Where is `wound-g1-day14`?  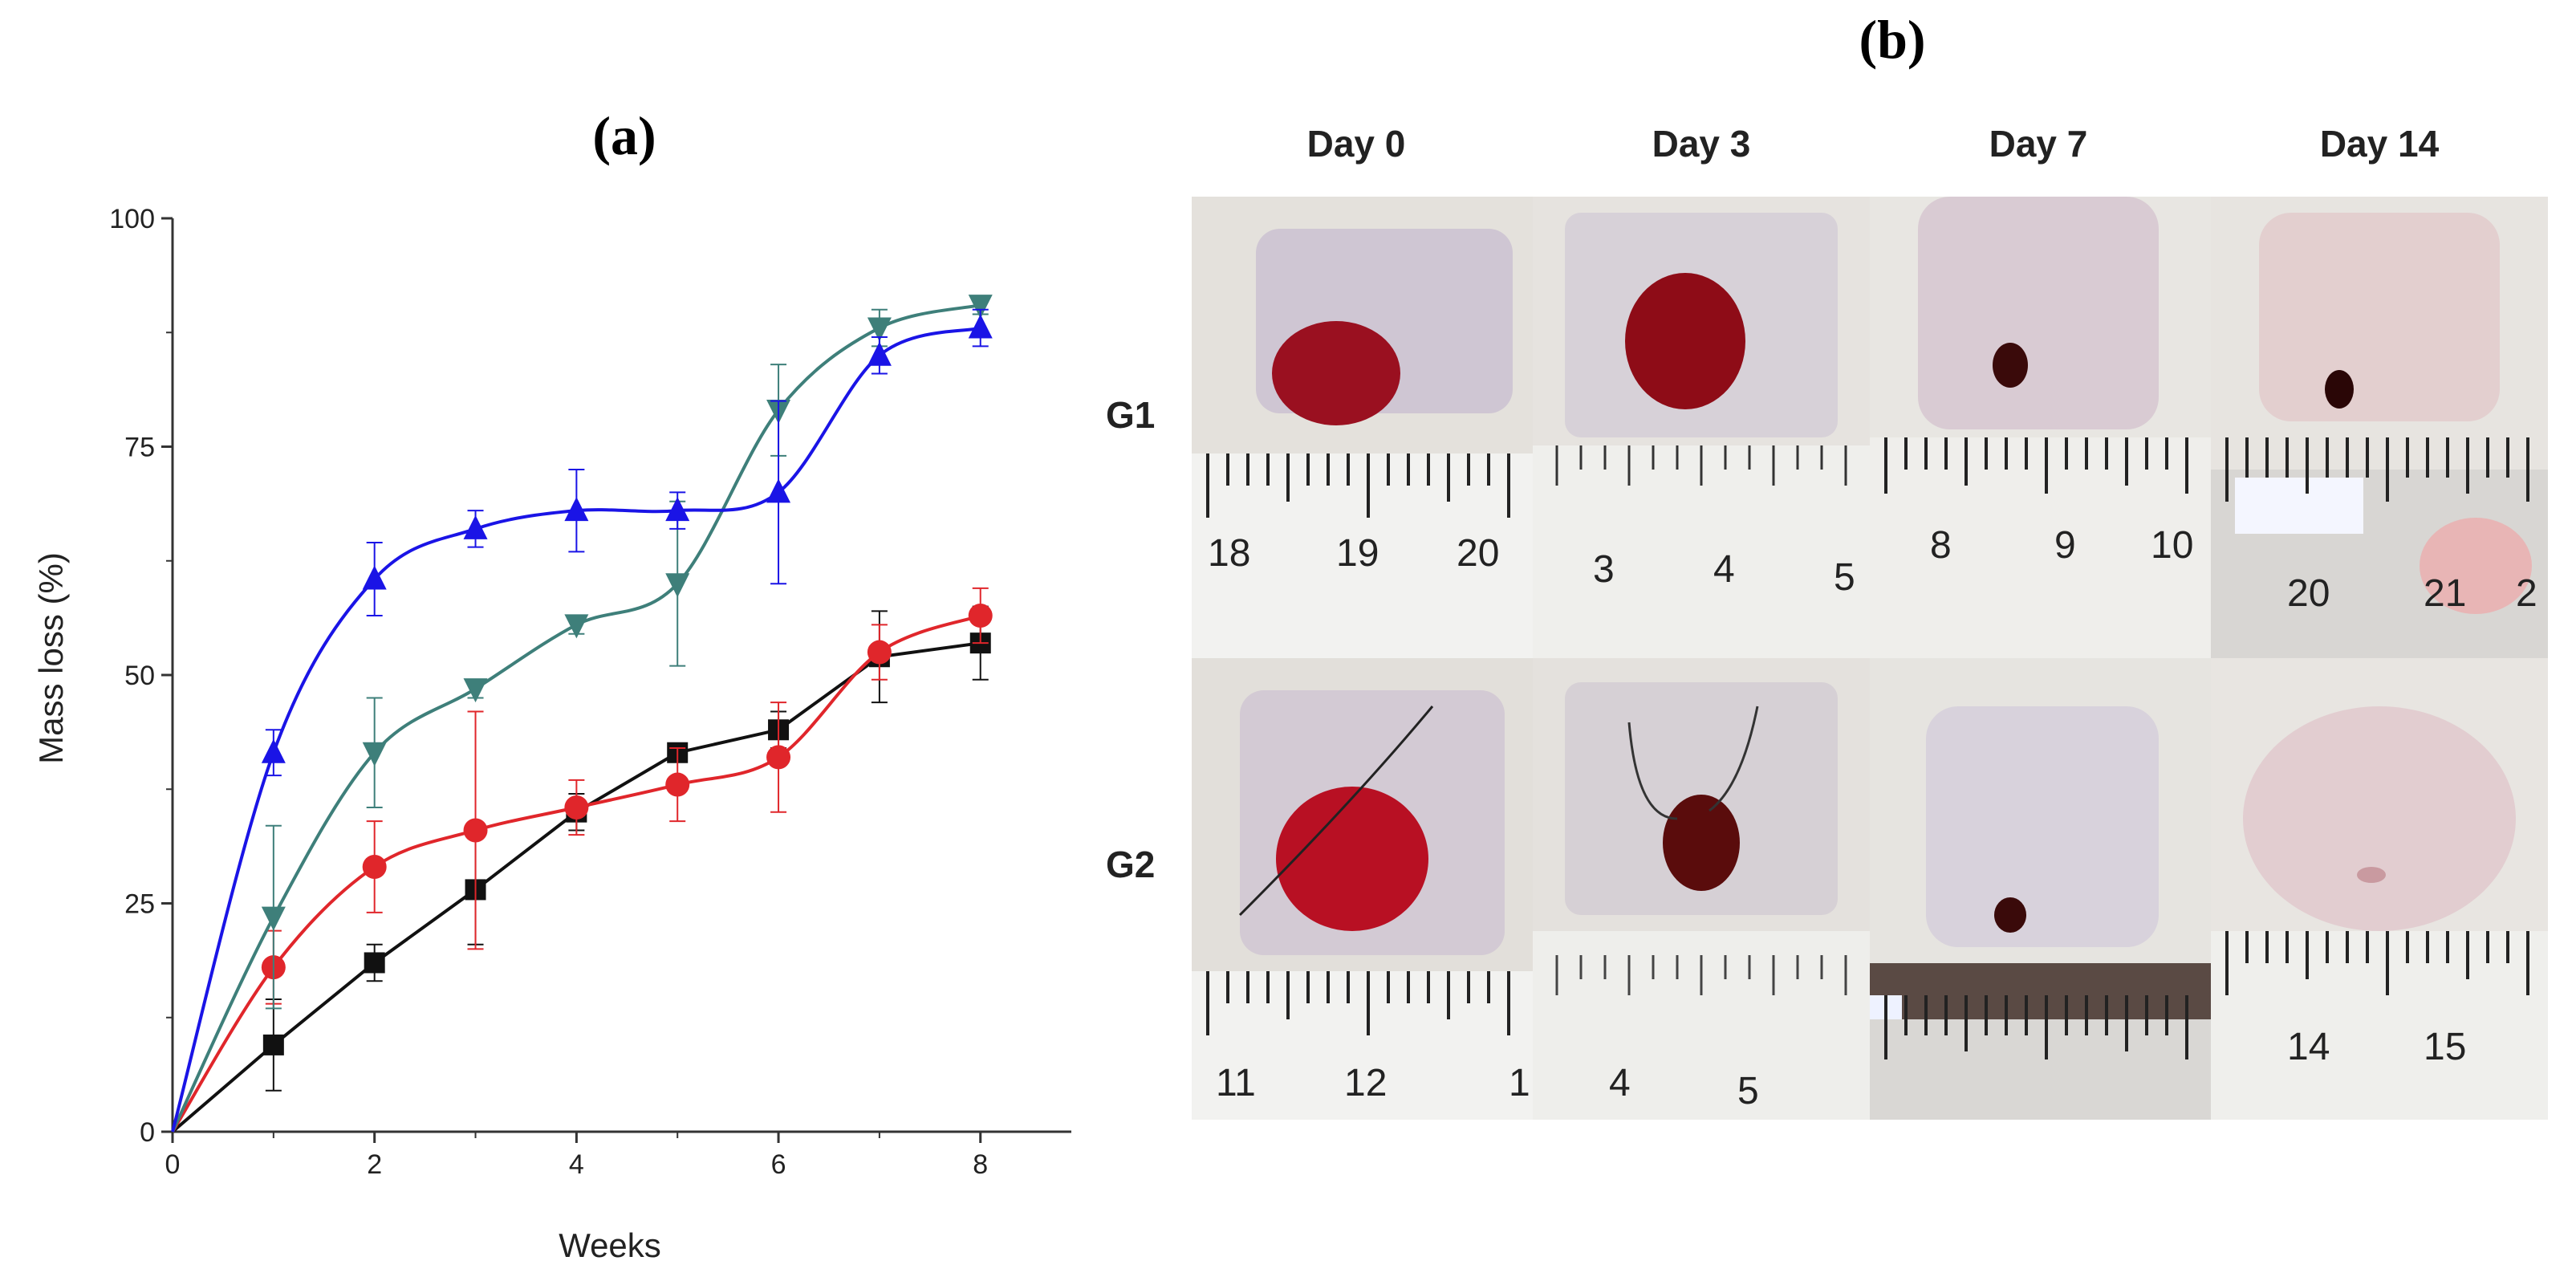 wound-g1-day14 is located at coordinates (2339, 389).